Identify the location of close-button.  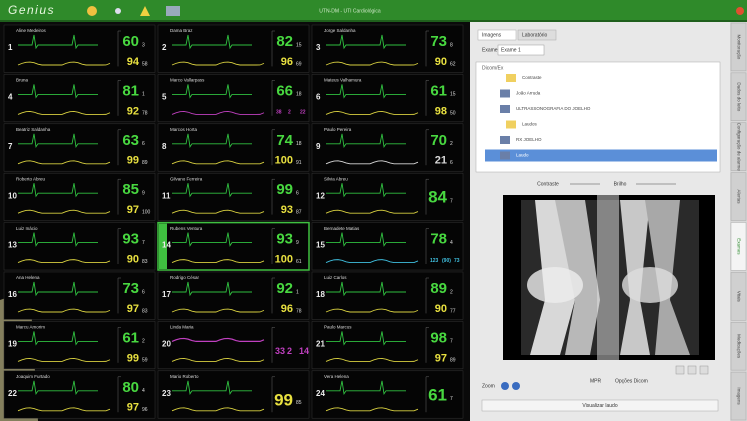
(740, 11).